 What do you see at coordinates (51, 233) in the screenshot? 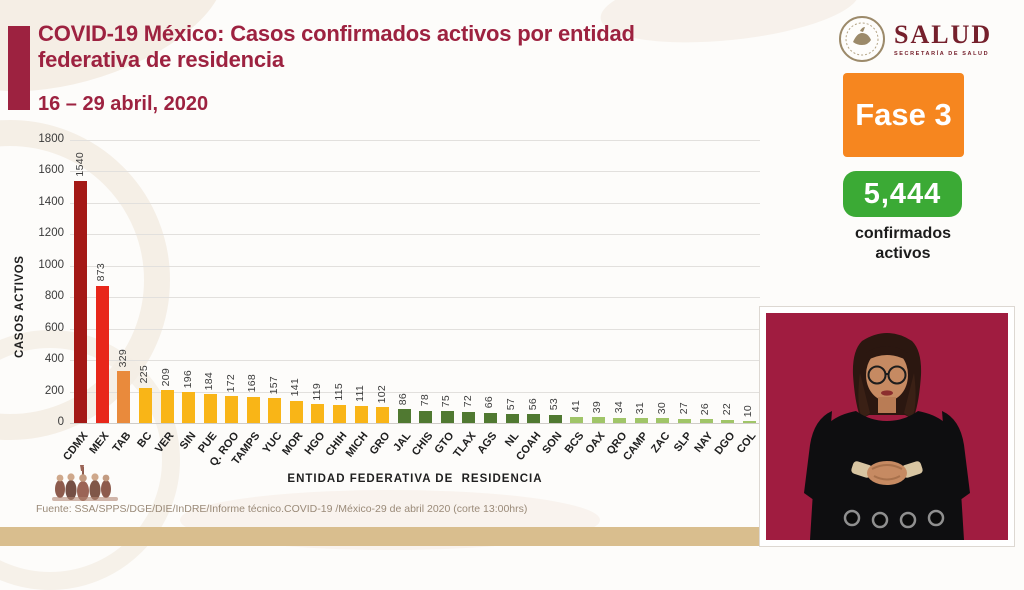
I see `y-tick-label: 1200` at bounding box center [51, 233].